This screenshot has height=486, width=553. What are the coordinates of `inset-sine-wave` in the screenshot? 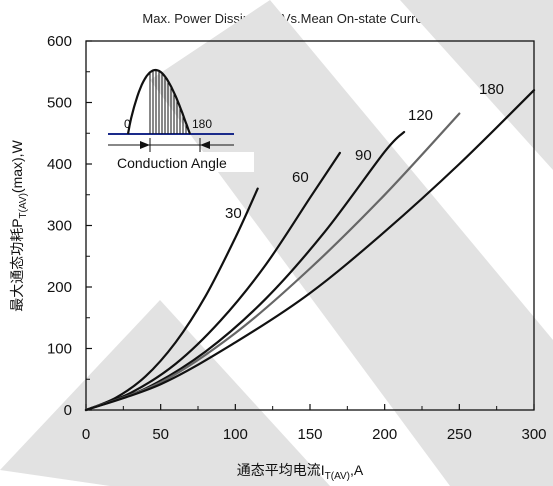 It's located at (159, 101).